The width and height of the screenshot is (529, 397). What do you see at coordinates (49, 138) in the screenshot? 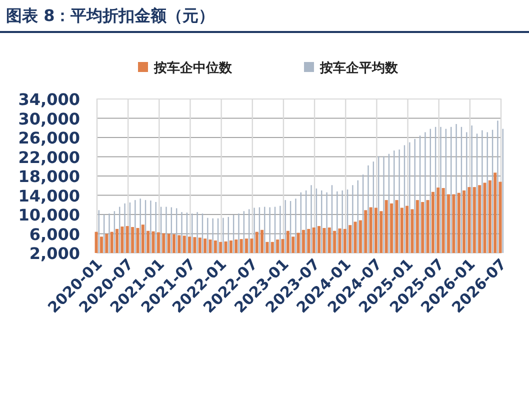
I see `y-tick-label: 26,000` at bounding box center [49, 138].